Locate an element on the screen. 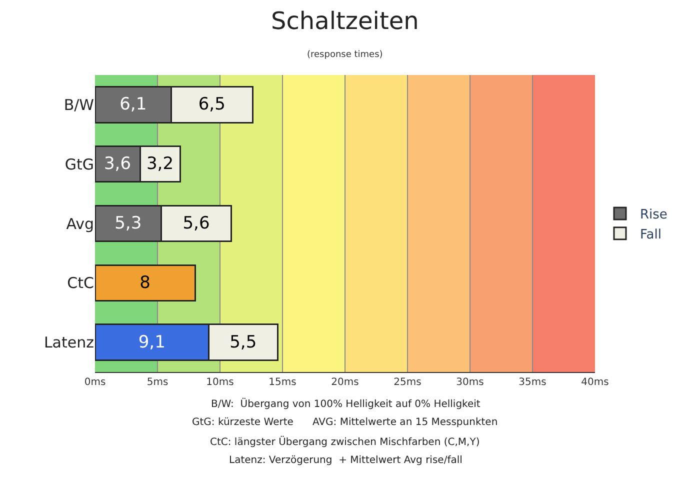 This screenshot has height=477, width=685. y-tick-label: B/W is located at coordinates (79, 105).